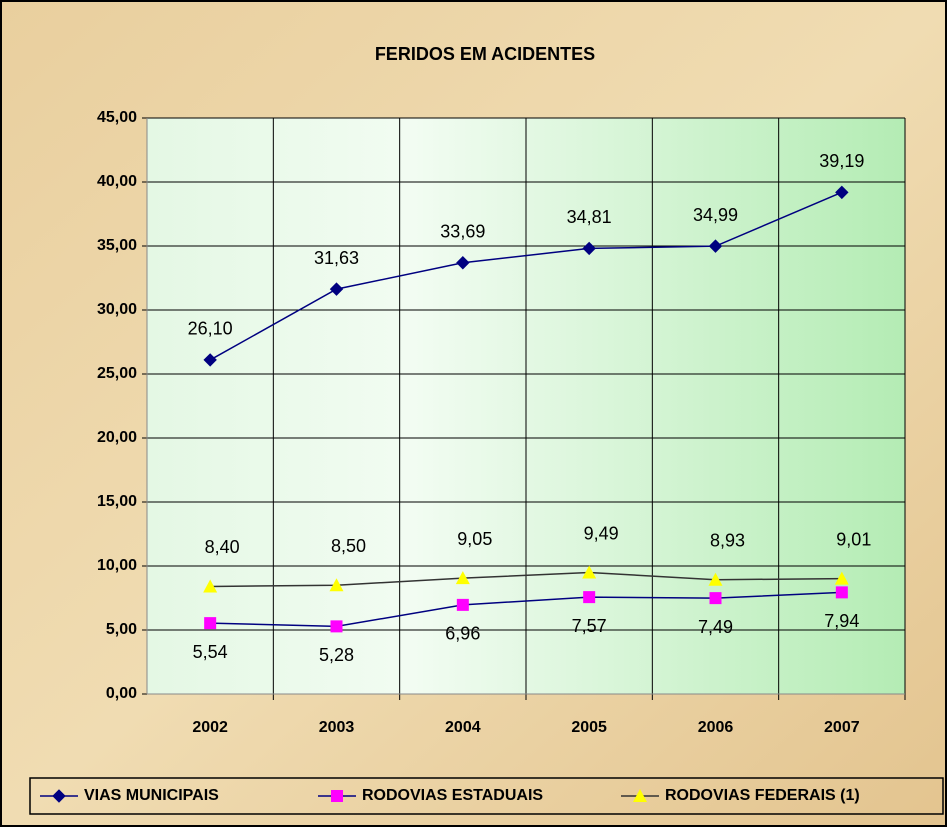 The height and width of the screenshot is (827, 947). What do you see at coordinates (117, 309) in the screenshot?
I see `y-tick-label: 30,00` at bounding box center [117, 309].